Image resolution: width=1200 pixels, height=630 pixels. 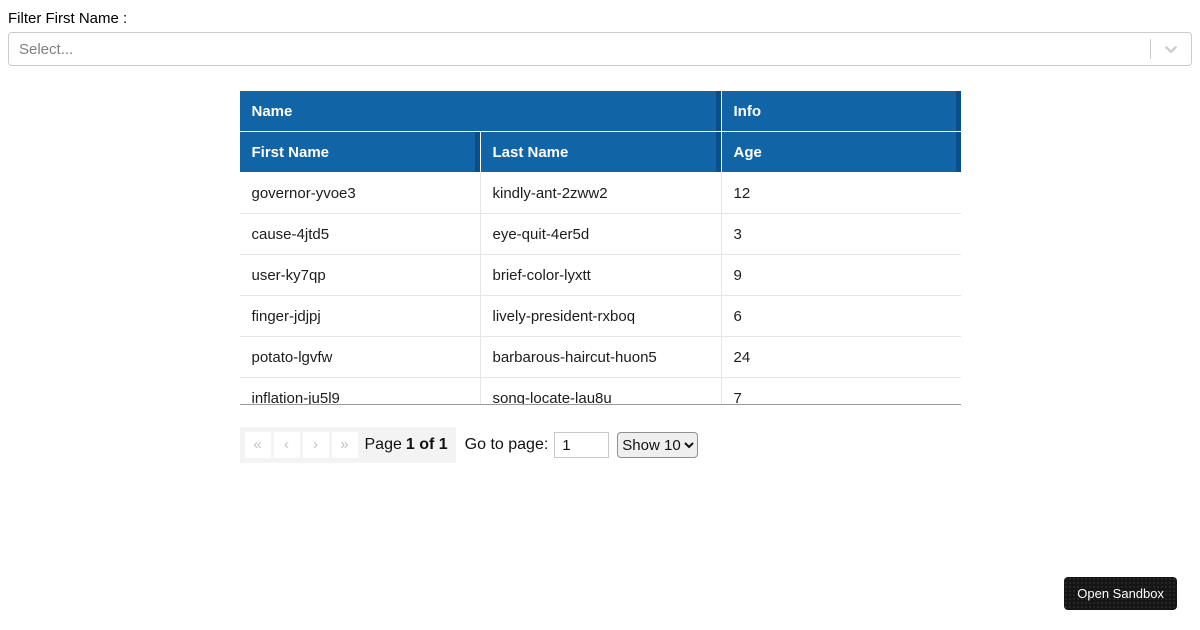 I want to click on header-last-name: Last Name, so click(x=600, y=152).